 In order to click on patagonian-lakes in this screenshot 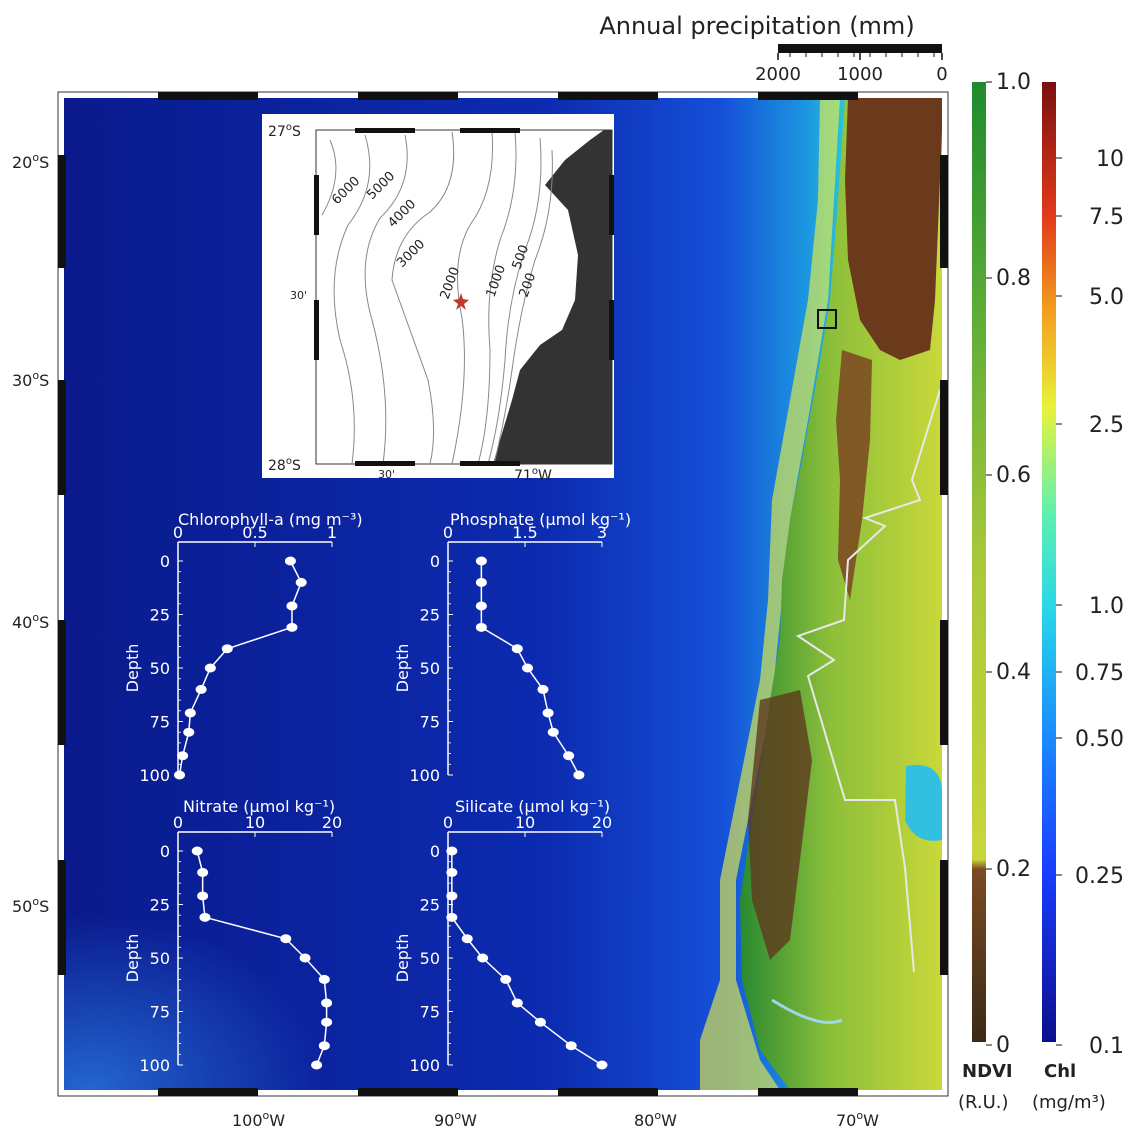, I will do `click(923, 803)`.